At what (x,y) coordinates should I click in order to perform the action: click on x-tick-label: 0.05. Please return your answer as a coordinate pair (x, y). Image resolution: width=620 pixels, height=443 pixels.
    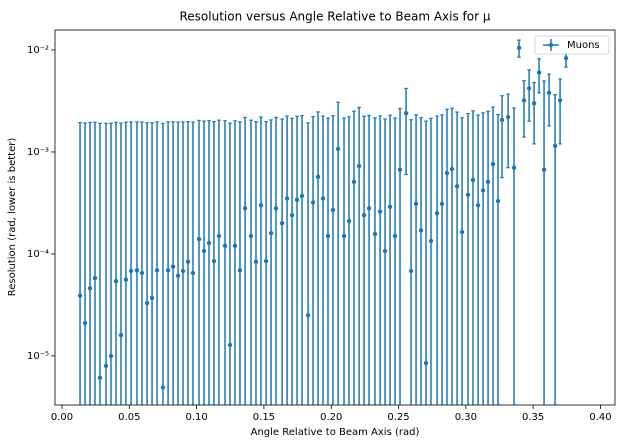
    Looking at the image, I should click on (129, 417).